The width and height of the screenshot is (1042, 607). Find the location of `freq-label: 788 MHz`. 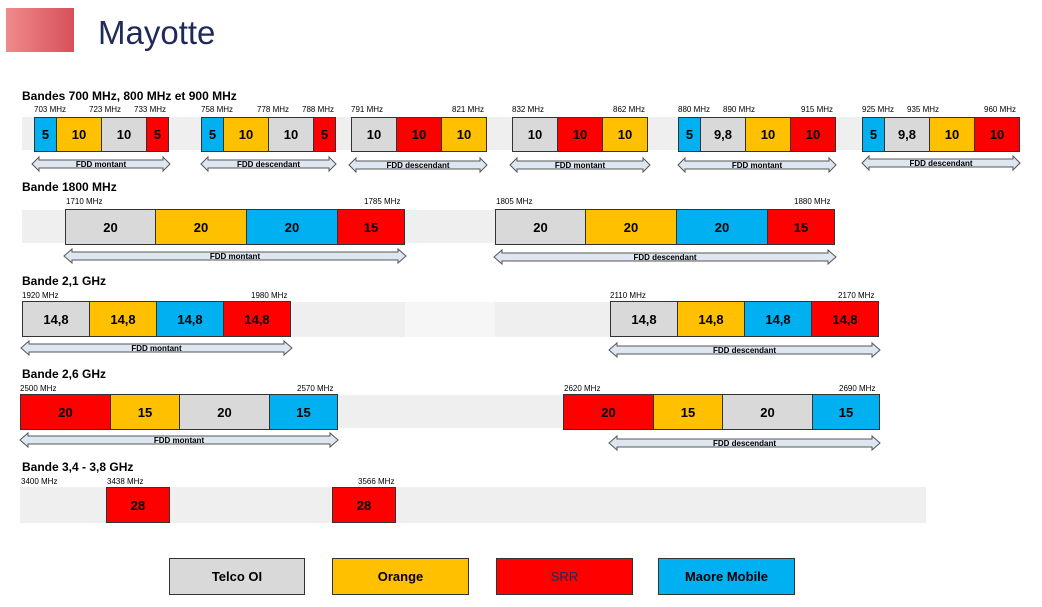

freq-label: 788 MHz is located at coordinates (318, 109).